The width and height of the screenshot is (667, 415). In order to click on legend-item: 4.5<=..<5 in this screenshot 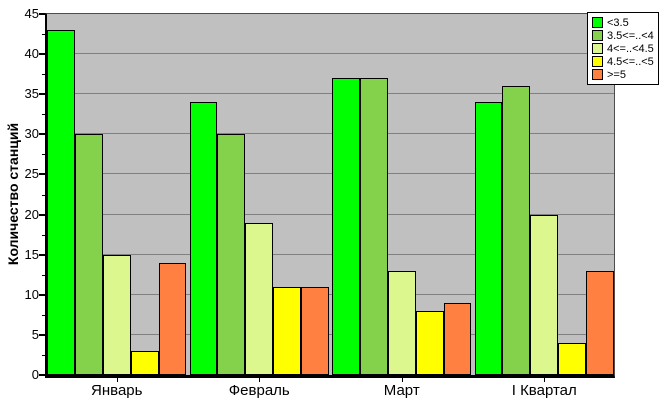, I will do `click(623, 61)`.